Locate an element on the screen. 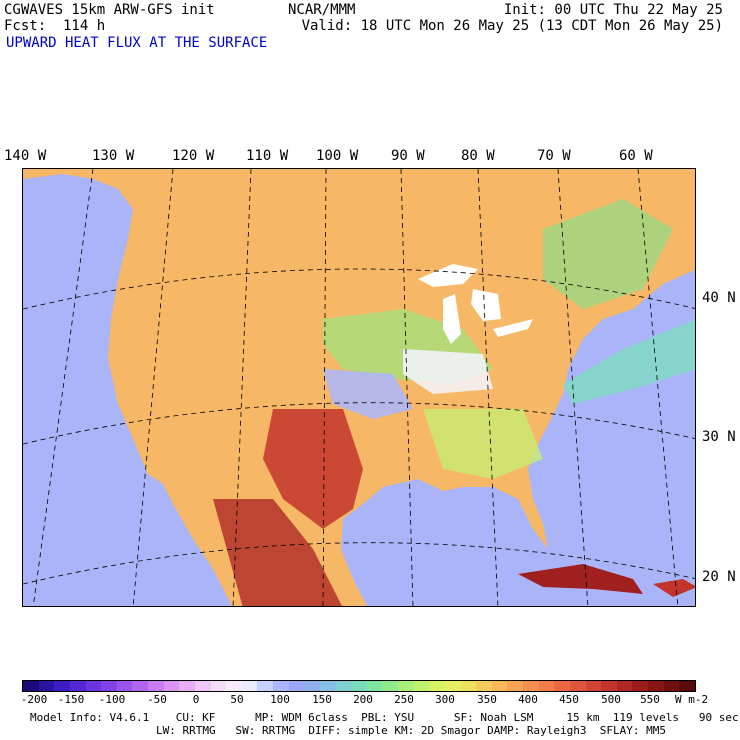 The image size is (740, 740). colorbar-tick-label: -150 is located at coordinates (71, 699).